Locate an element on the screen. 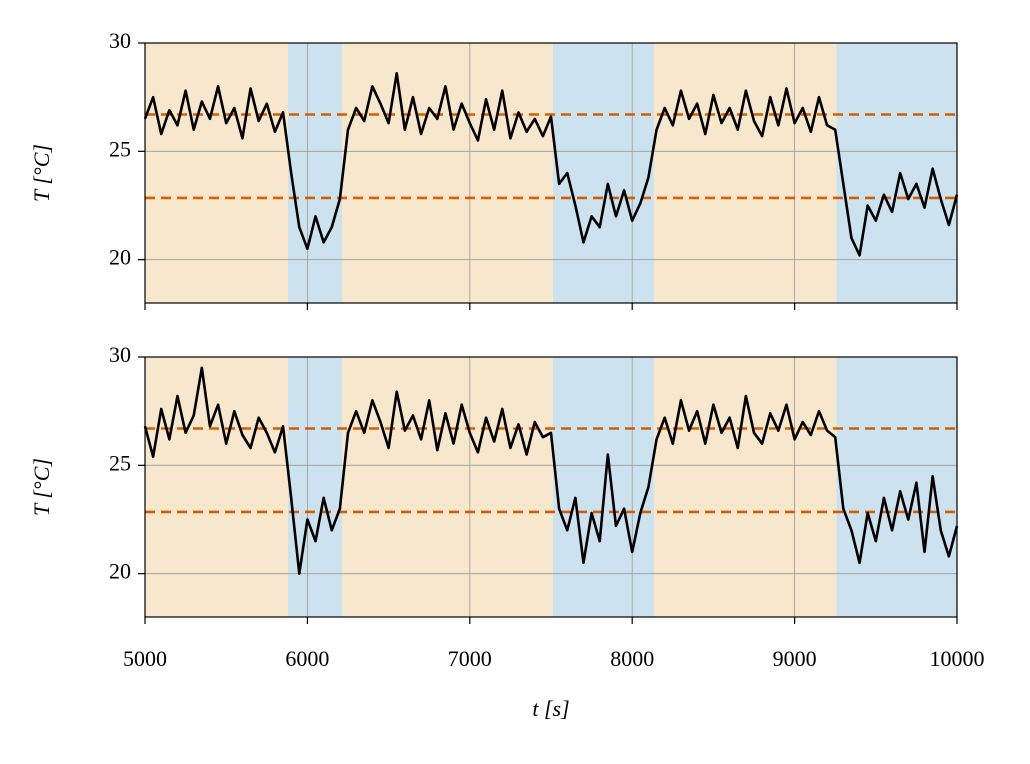  x-tick-label: 7000 is located at coordinates (470, 658).